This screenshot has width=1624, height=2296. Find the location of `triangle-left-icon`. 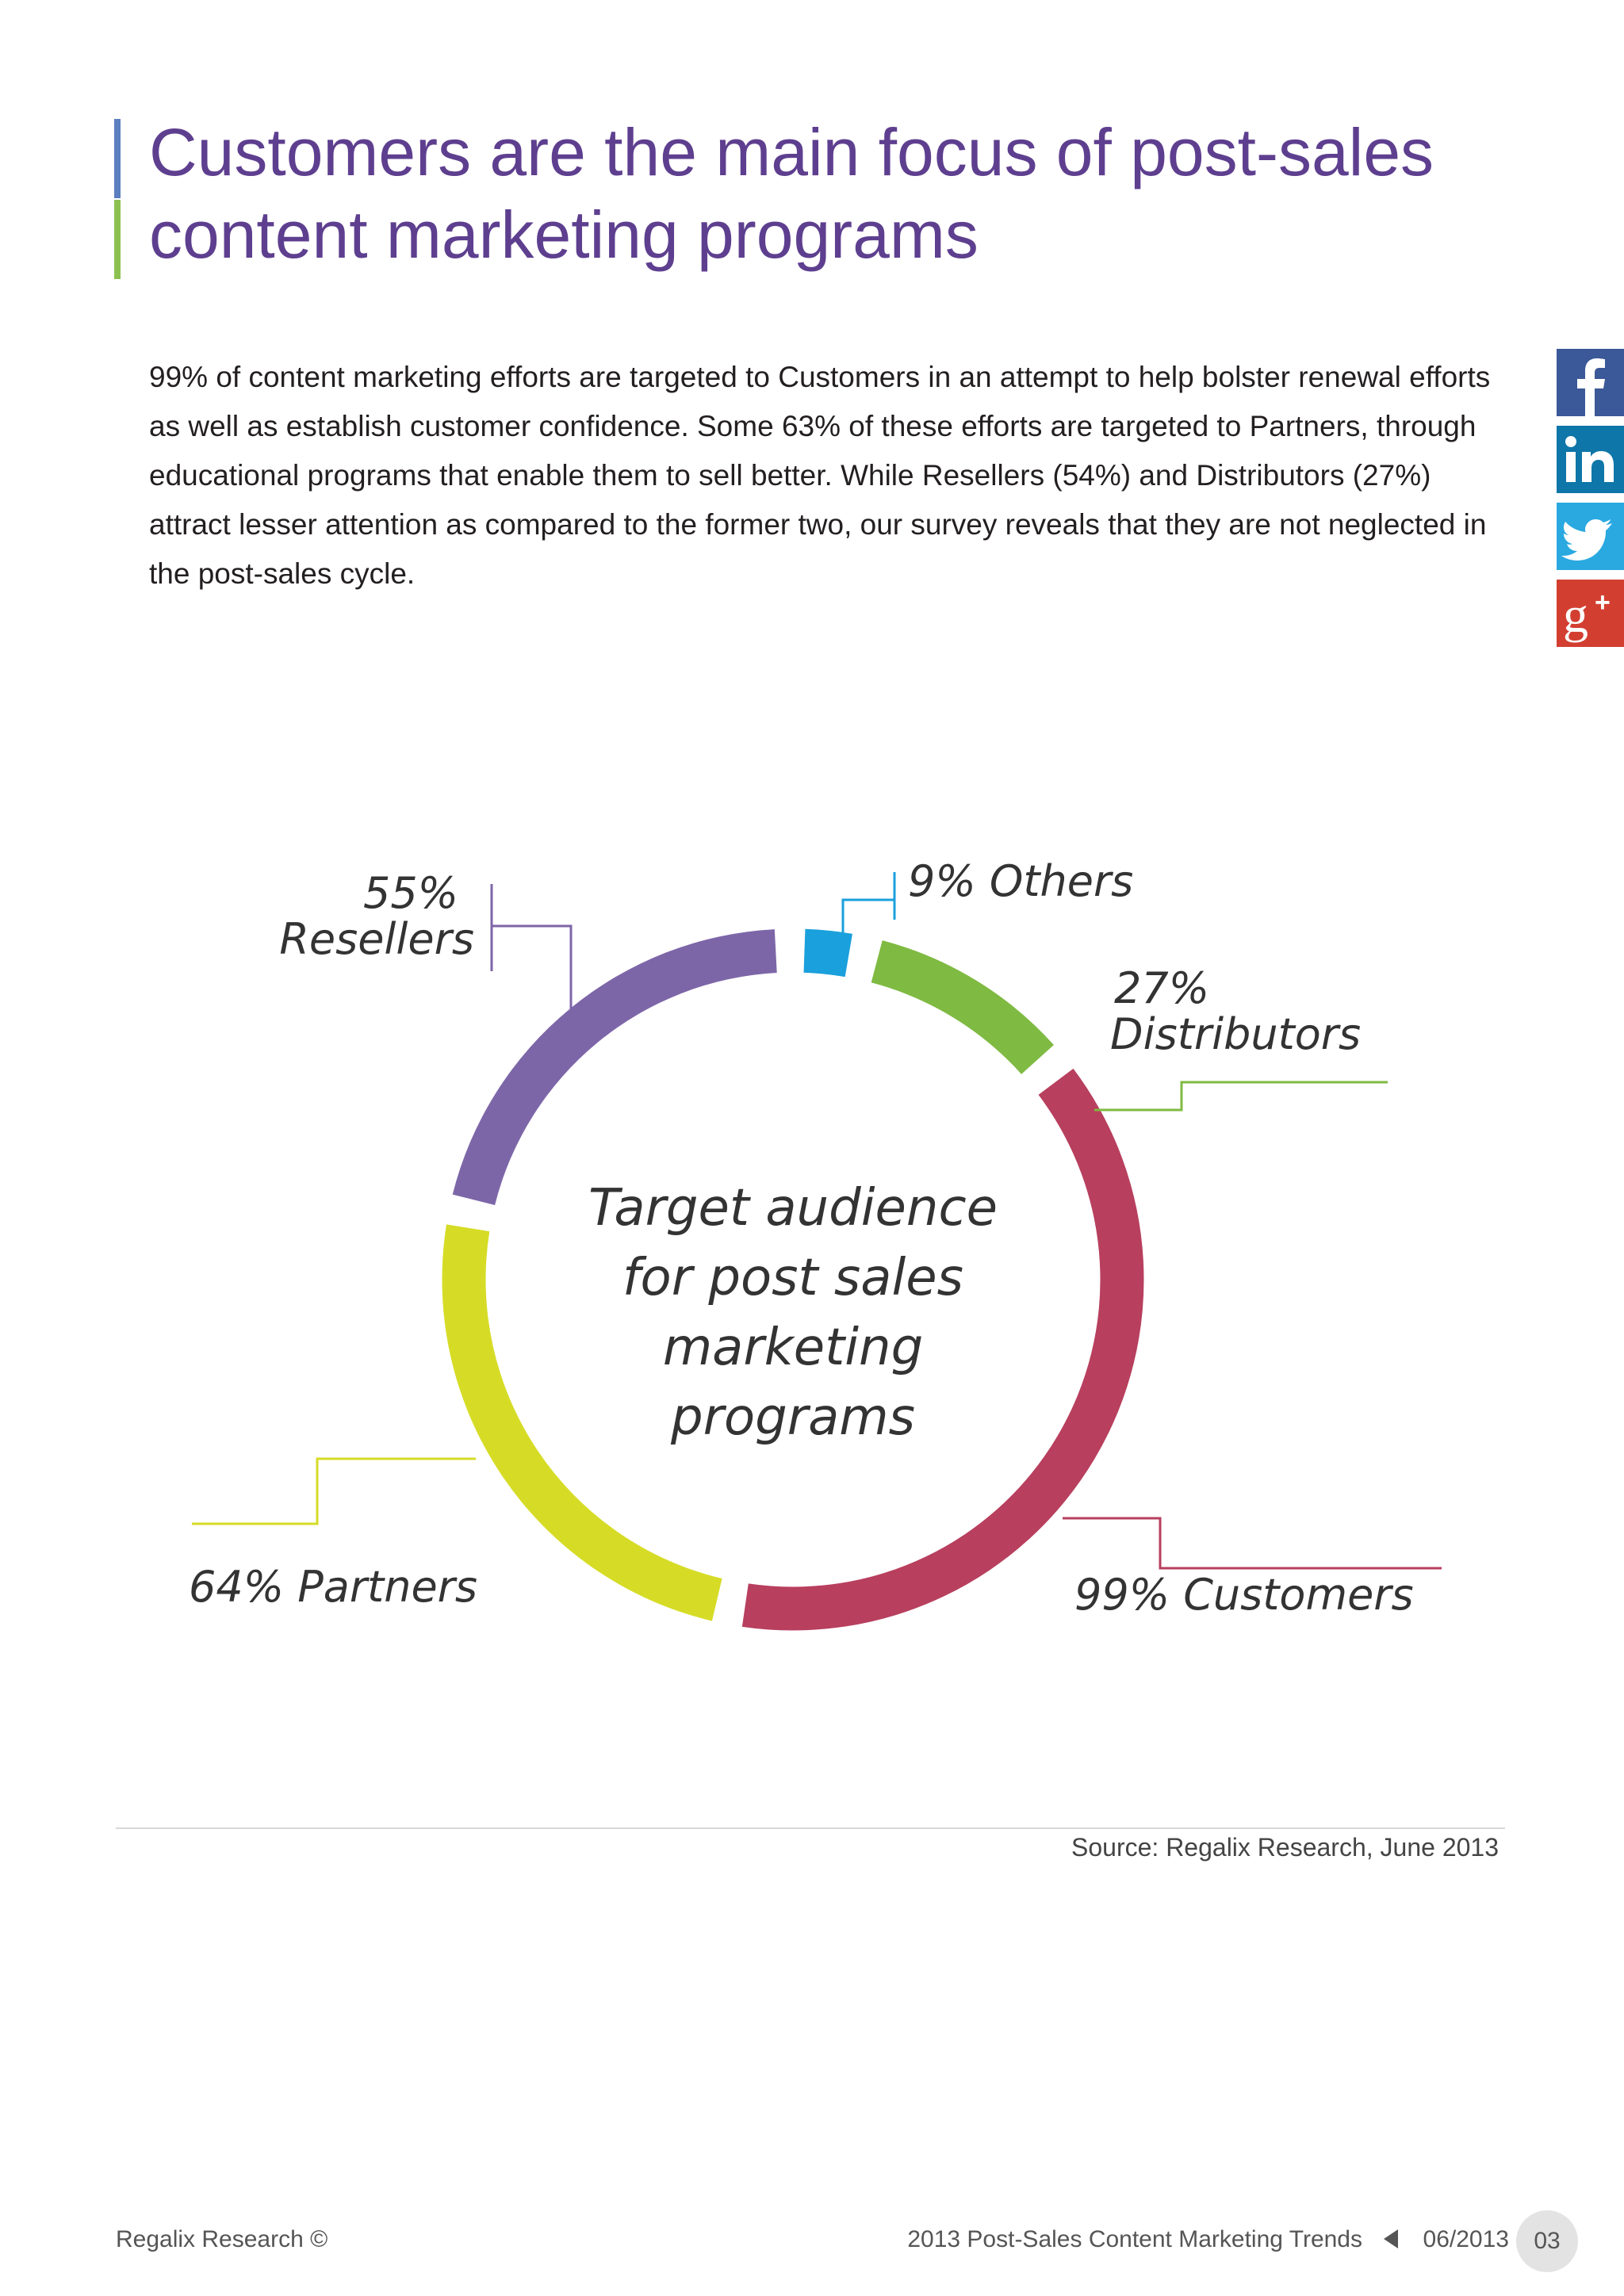

triangle-left-icon is located at coordinates (1391, 2238).